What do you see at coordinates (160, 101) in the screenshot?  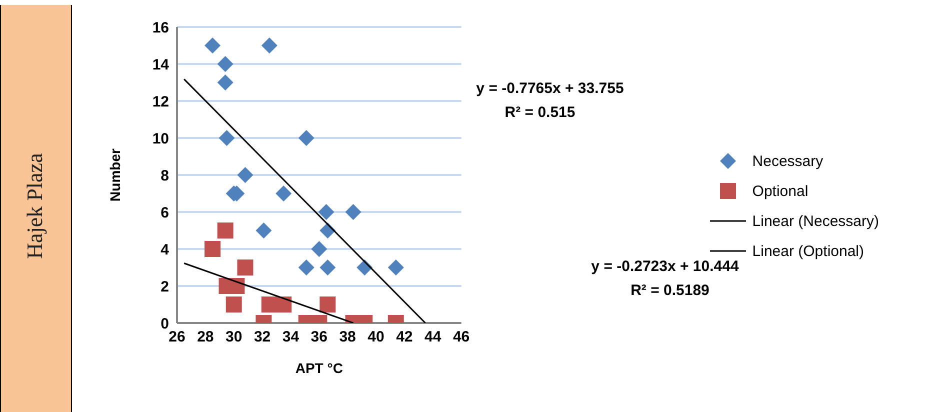 I see `y-tick-label: 12` at bounding box center [160, 101].